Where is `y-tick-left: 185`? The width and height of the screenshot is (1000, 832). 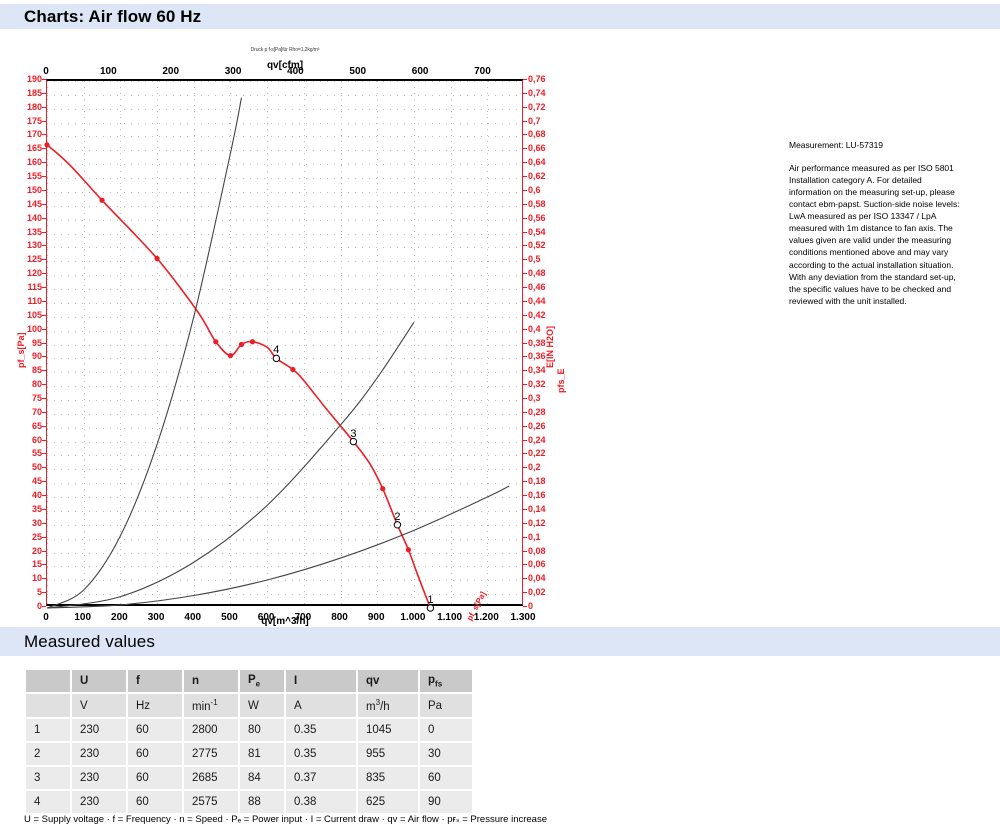
y-tick-left: 185 is located at coordinates (34, 92).